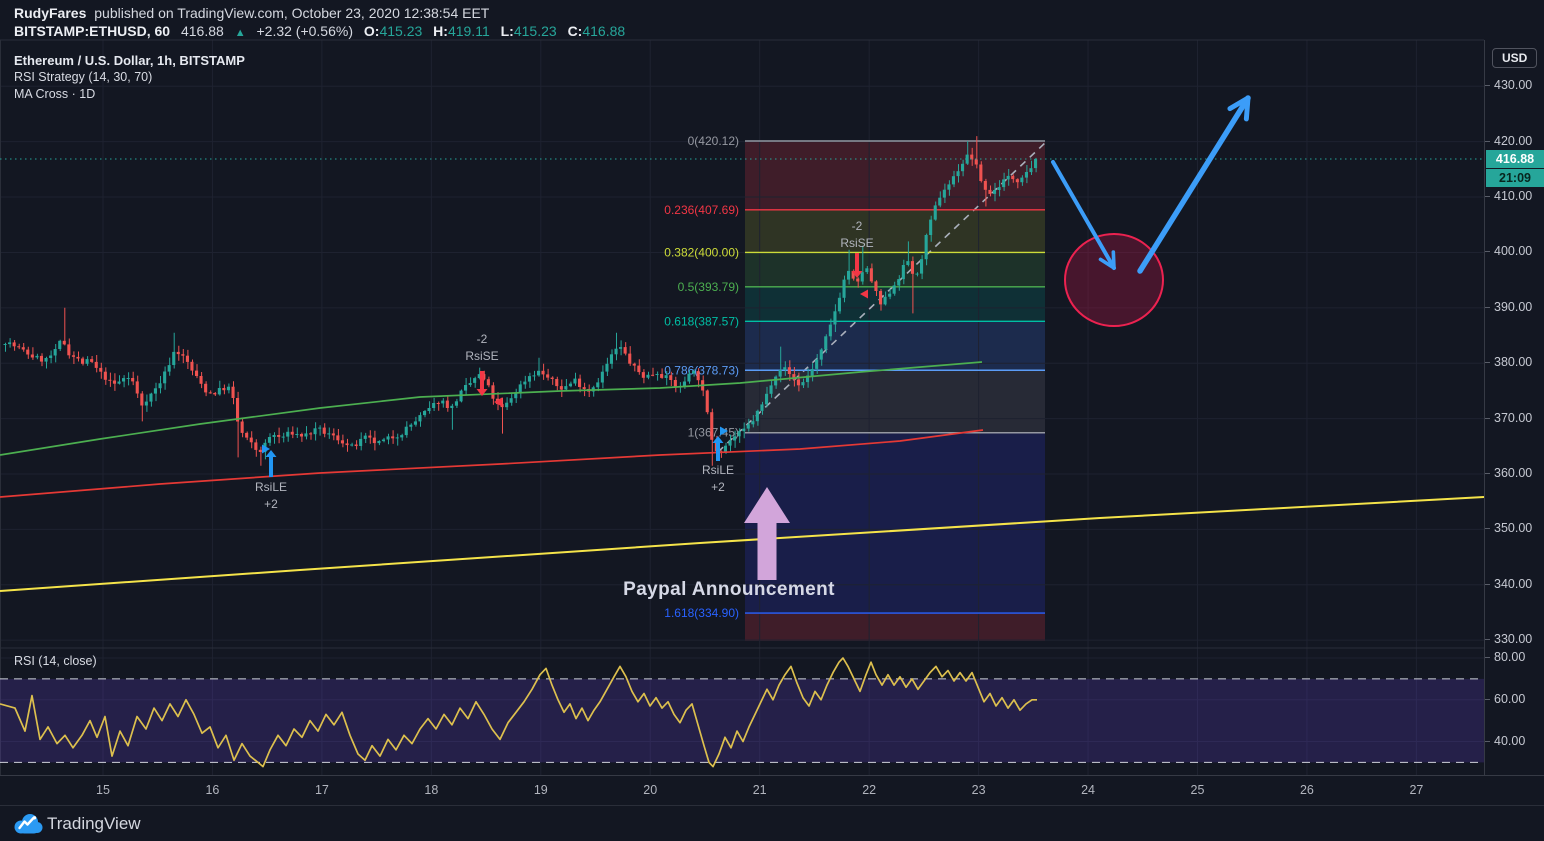  I want to click on time-tick: 27, so click(1416, 790).